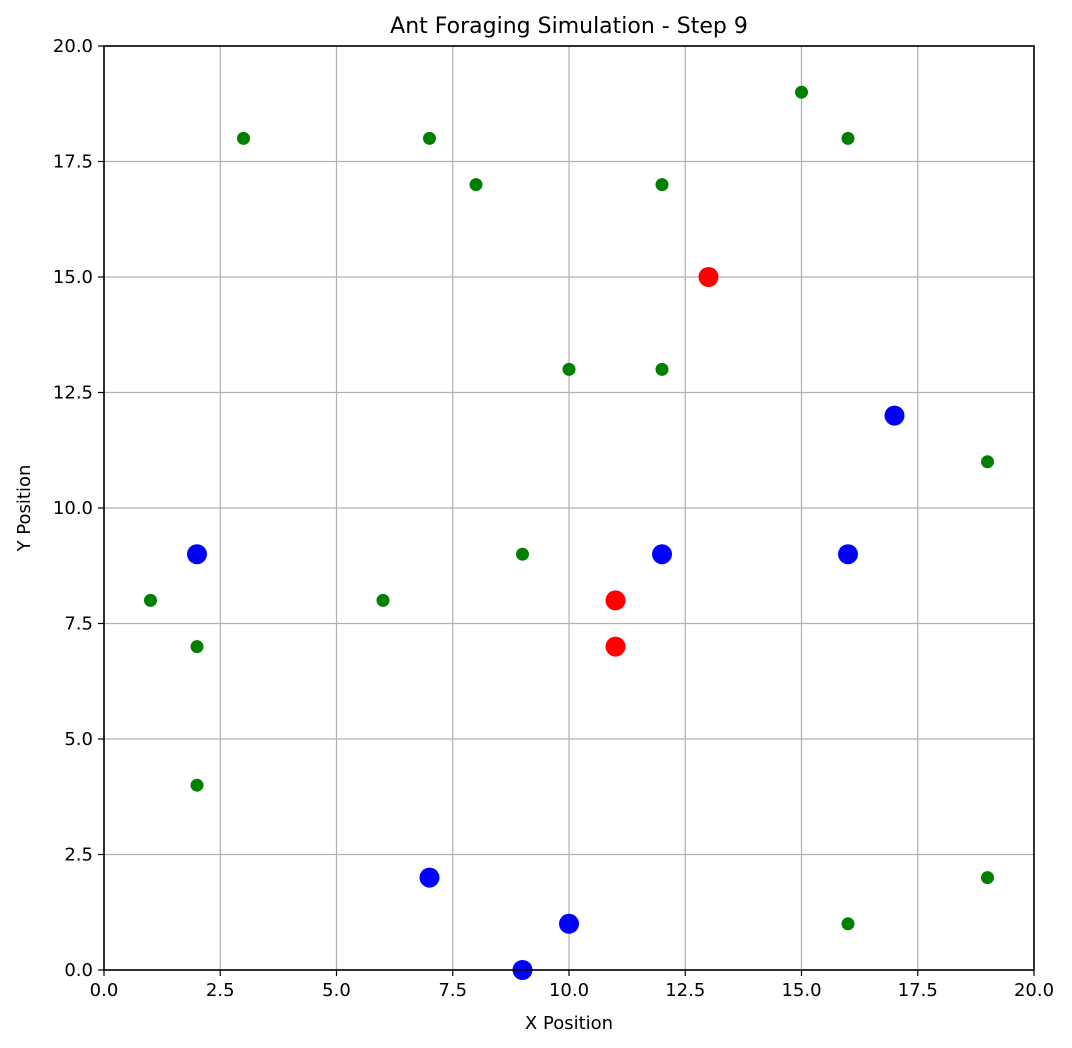 The width and height of the screenshot is (1072, 1048). What do you see at coordinates (801, 990) in the screenshot?
I see `x-tick-label: 15.0` at bounding box center [801, 990].